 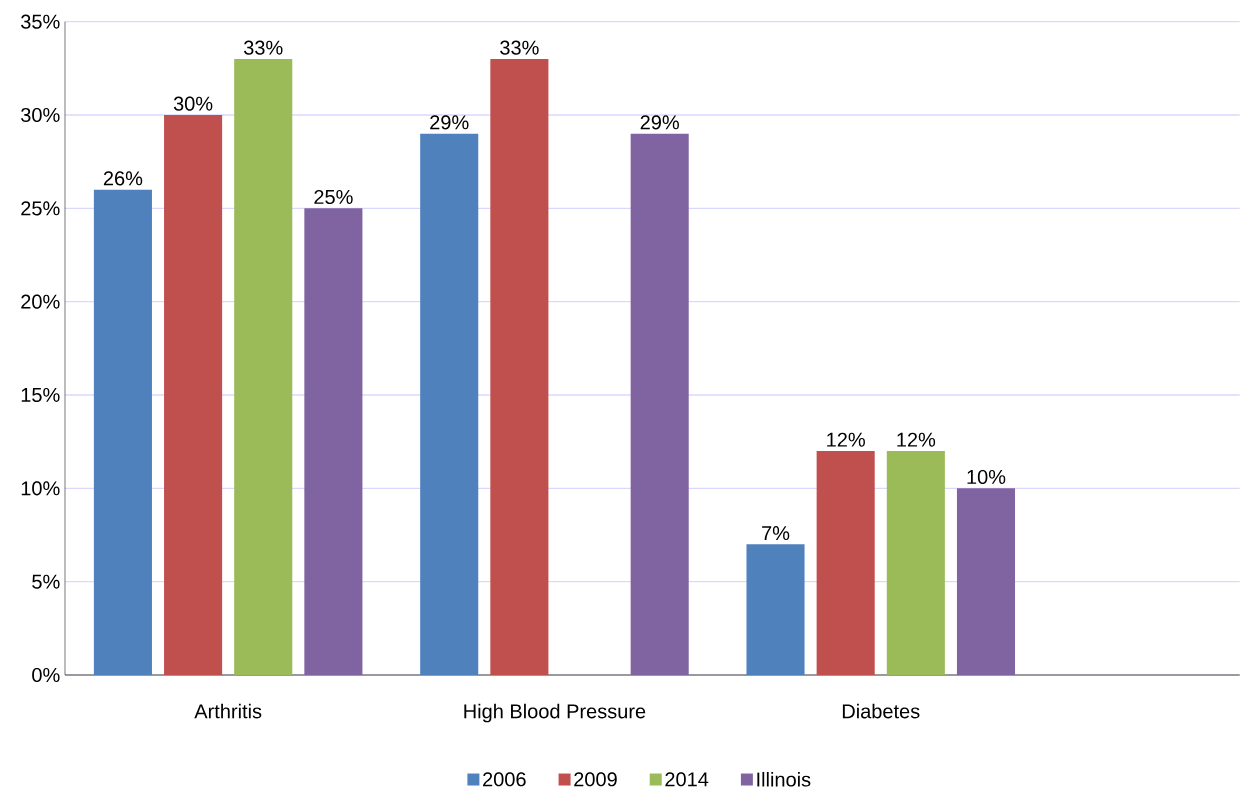 I want to click on data-label: 10%, so click(x=986, y=477).